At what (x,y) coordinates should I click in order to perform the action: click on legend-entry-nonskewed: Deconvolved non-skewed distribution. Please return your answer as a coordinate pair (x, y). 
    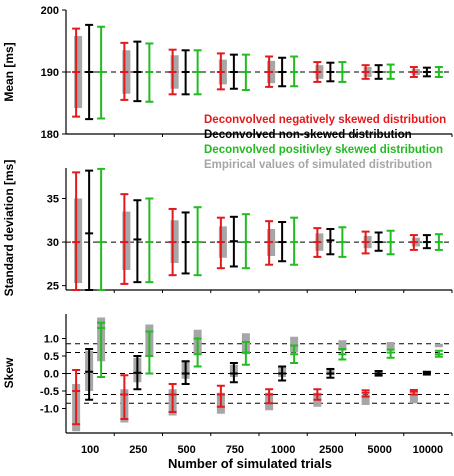
    Looking at the image, I should click on (308, 135).